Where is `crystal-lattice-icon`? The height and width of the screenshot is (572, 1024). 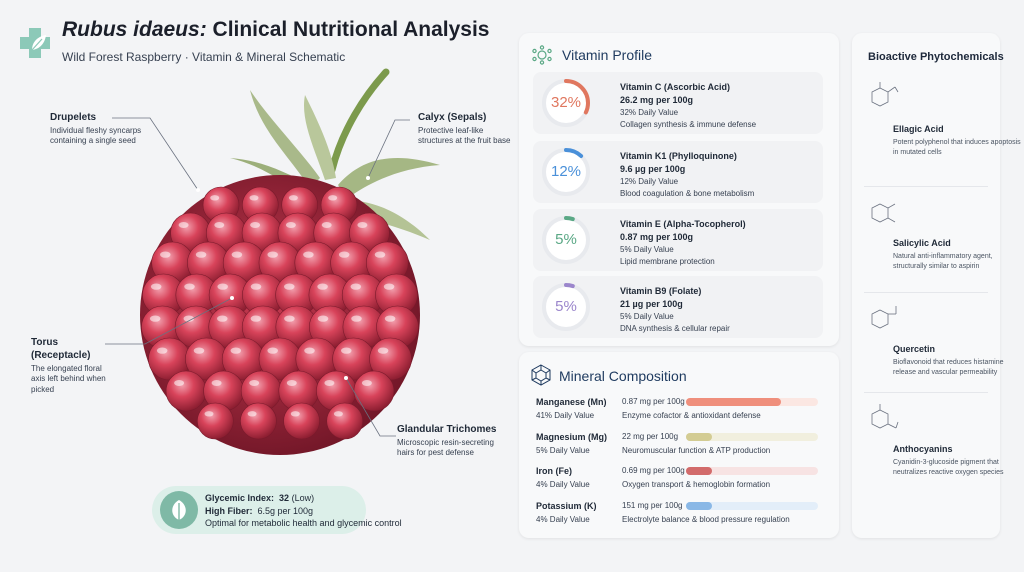 crystal-lattice-icon is located at coordinates (541, 375).